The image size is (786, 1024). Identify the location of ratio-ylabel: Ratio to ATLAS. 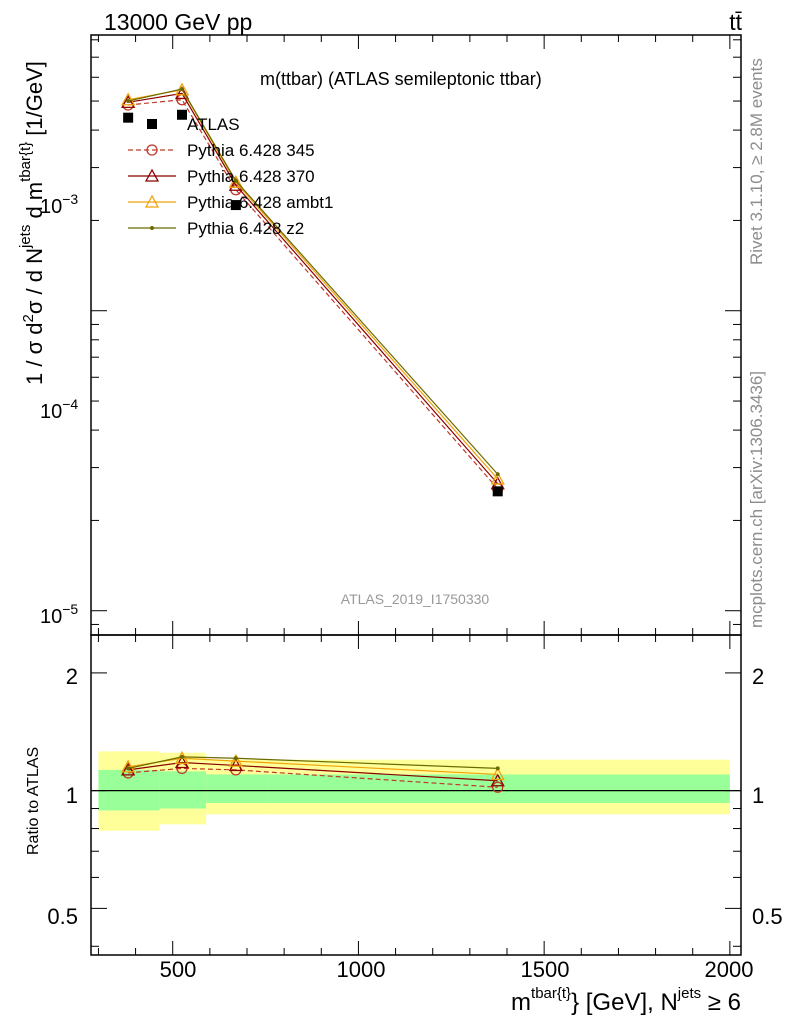
(33, 801).